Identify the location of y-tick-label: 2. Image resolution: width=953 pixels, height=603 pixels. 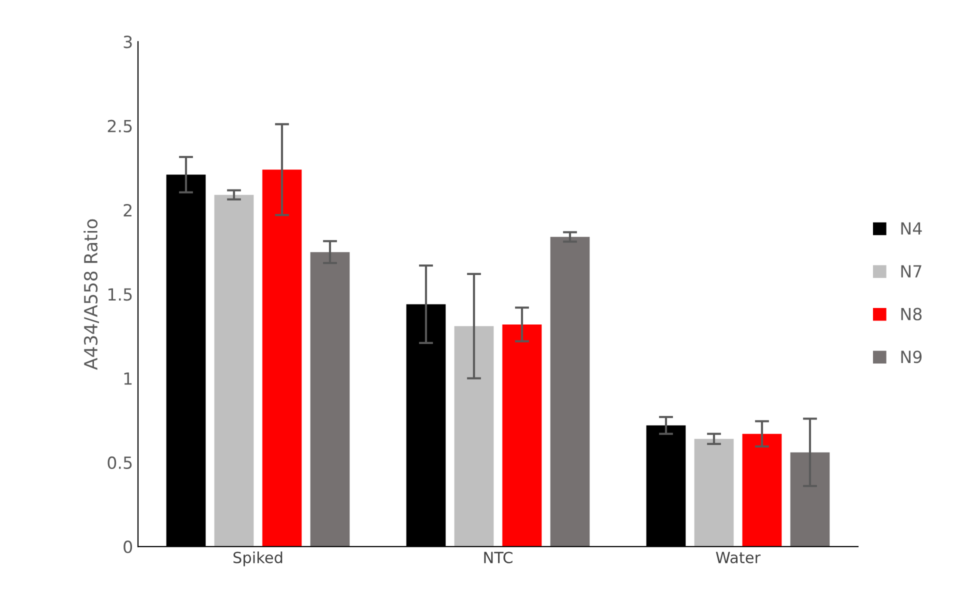
(128, 210).